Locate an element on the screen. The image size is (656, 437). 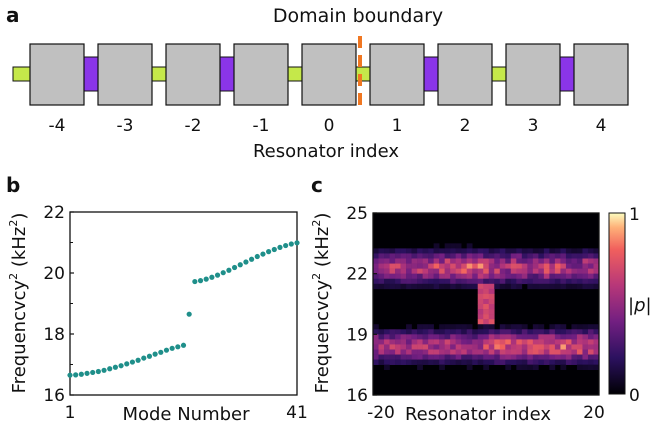
panel-c-letter: c is located at coordinates (317, 185).